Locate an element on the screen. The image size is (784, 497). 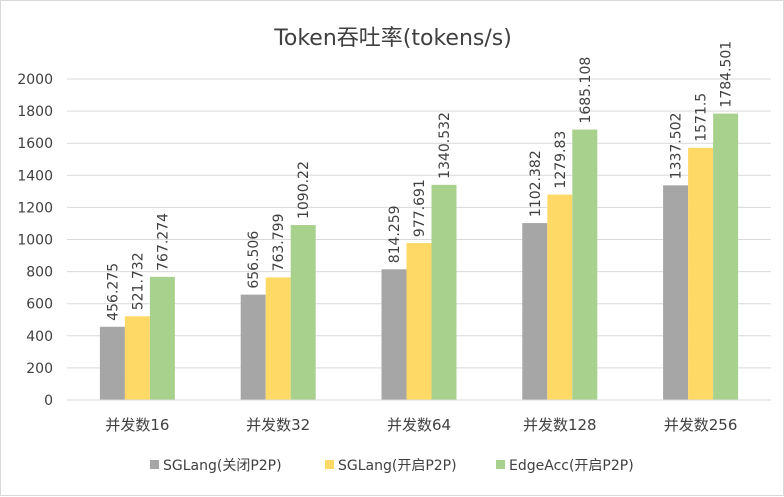
x-tick-label: 并发数16 is located at coordinates (137, 425).